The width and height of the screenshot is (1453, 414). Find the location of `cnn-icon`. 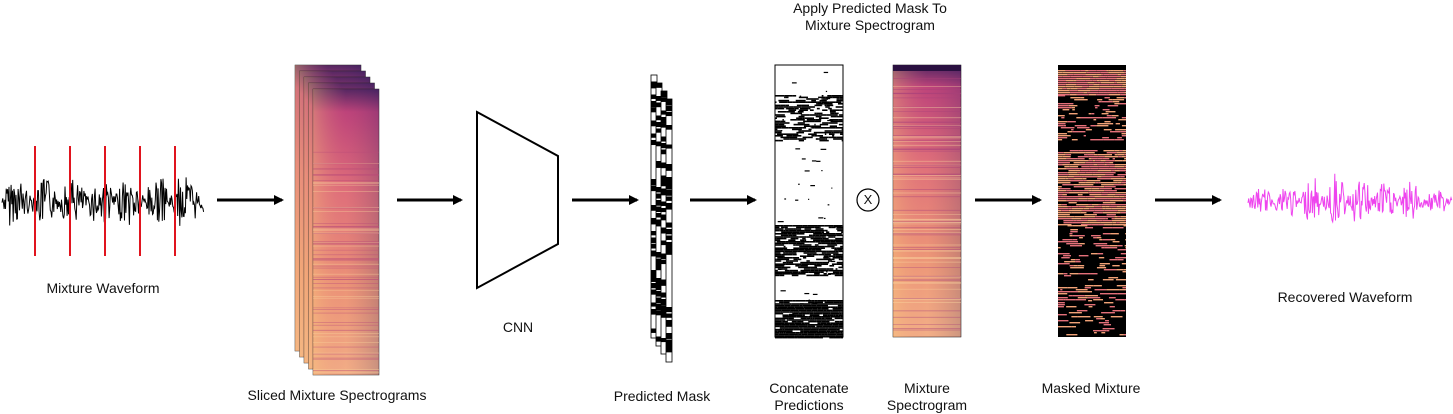

cnn-icon is located at coordinates (517, 200).